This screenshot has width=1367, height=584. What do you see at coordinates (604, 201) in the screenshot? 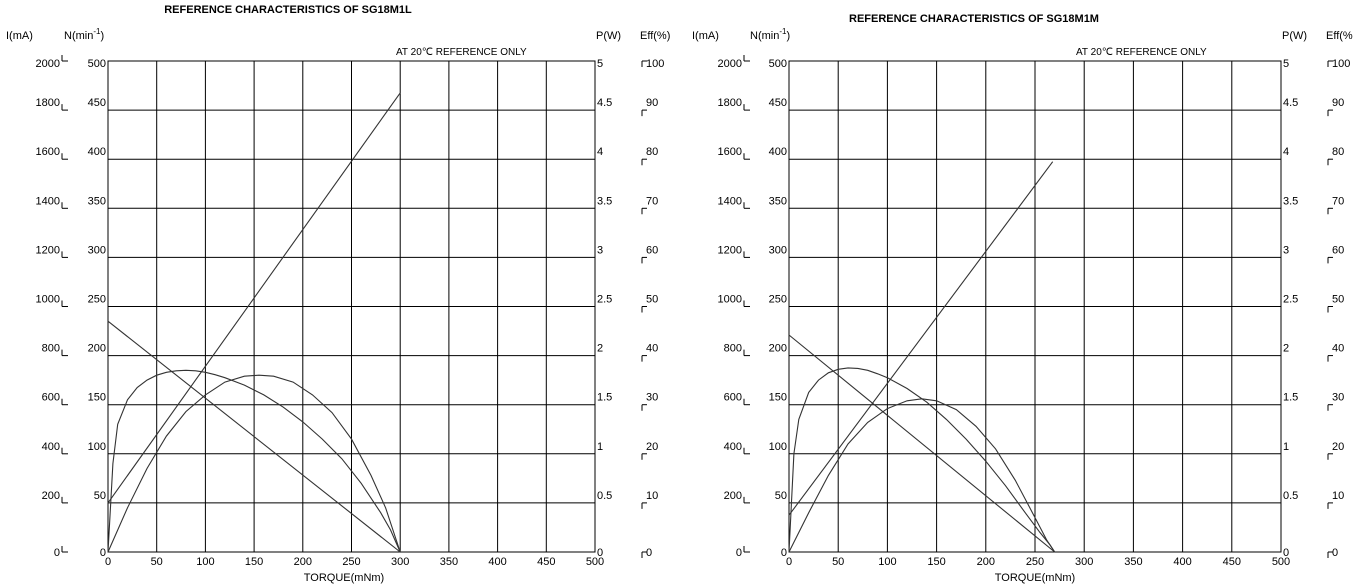
I see `power-tick-label: 3.5` at bounding box center [604, 201].